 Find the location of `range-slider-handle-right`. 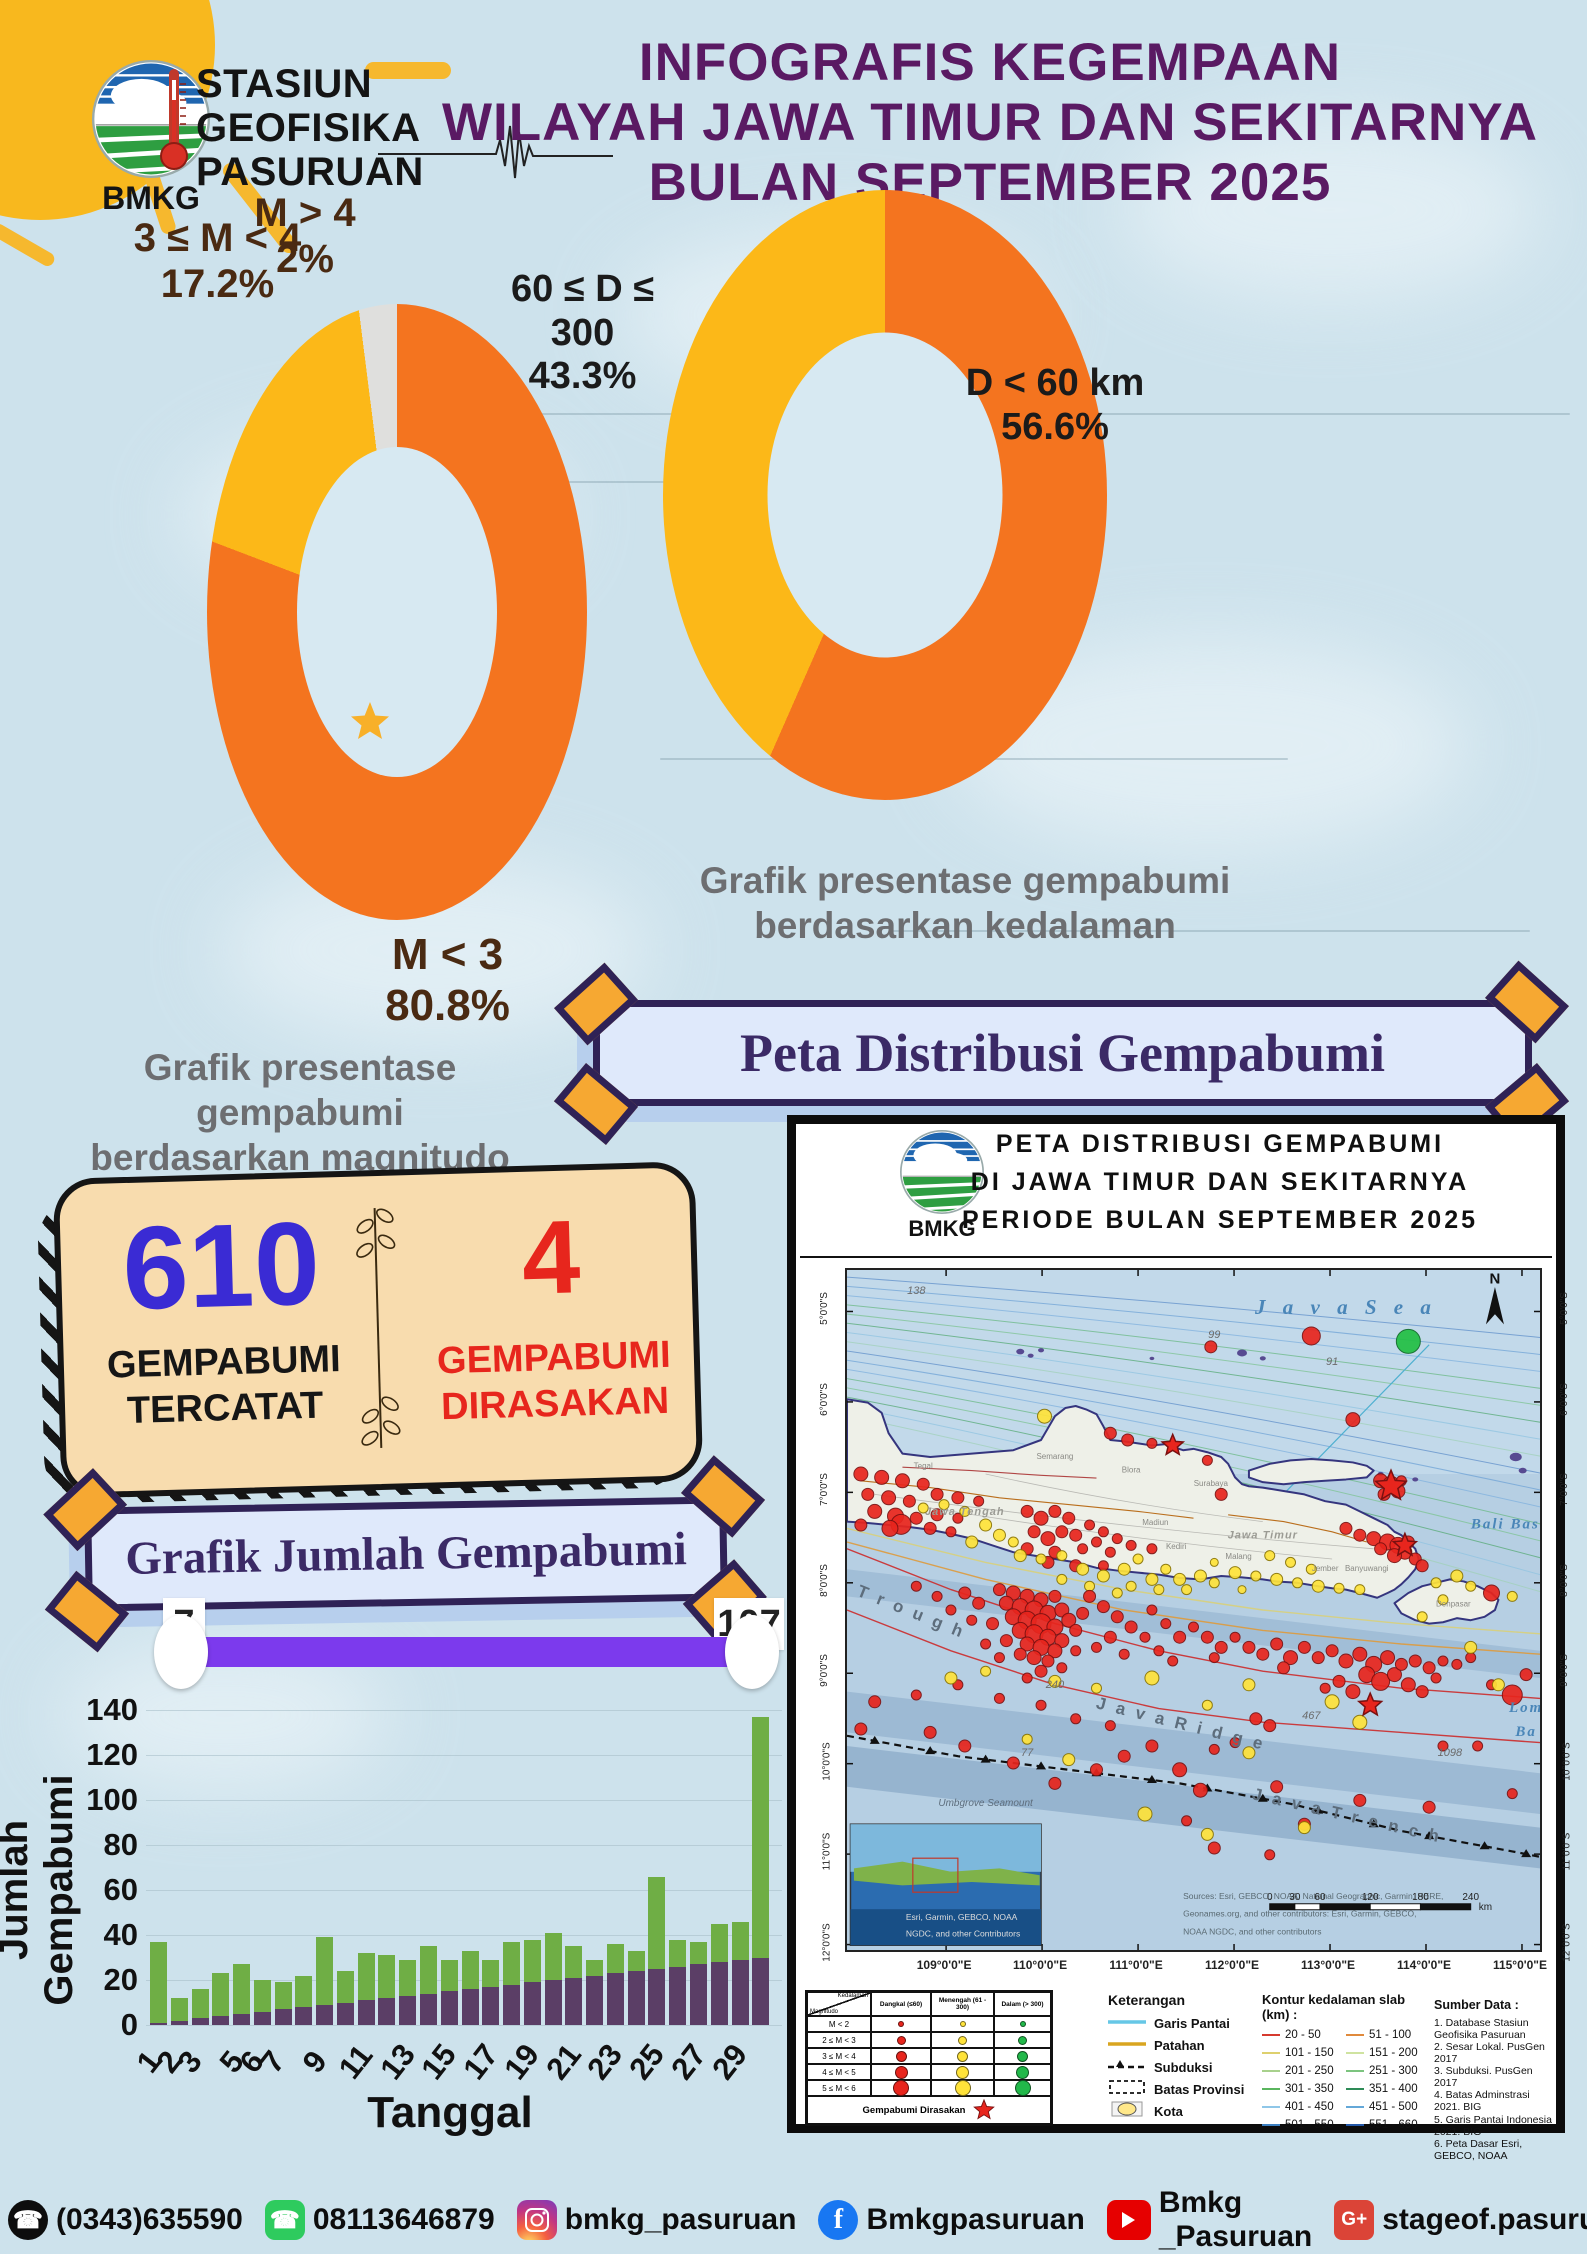

range-slider-handle-right is located at coordinates (752, 1652).